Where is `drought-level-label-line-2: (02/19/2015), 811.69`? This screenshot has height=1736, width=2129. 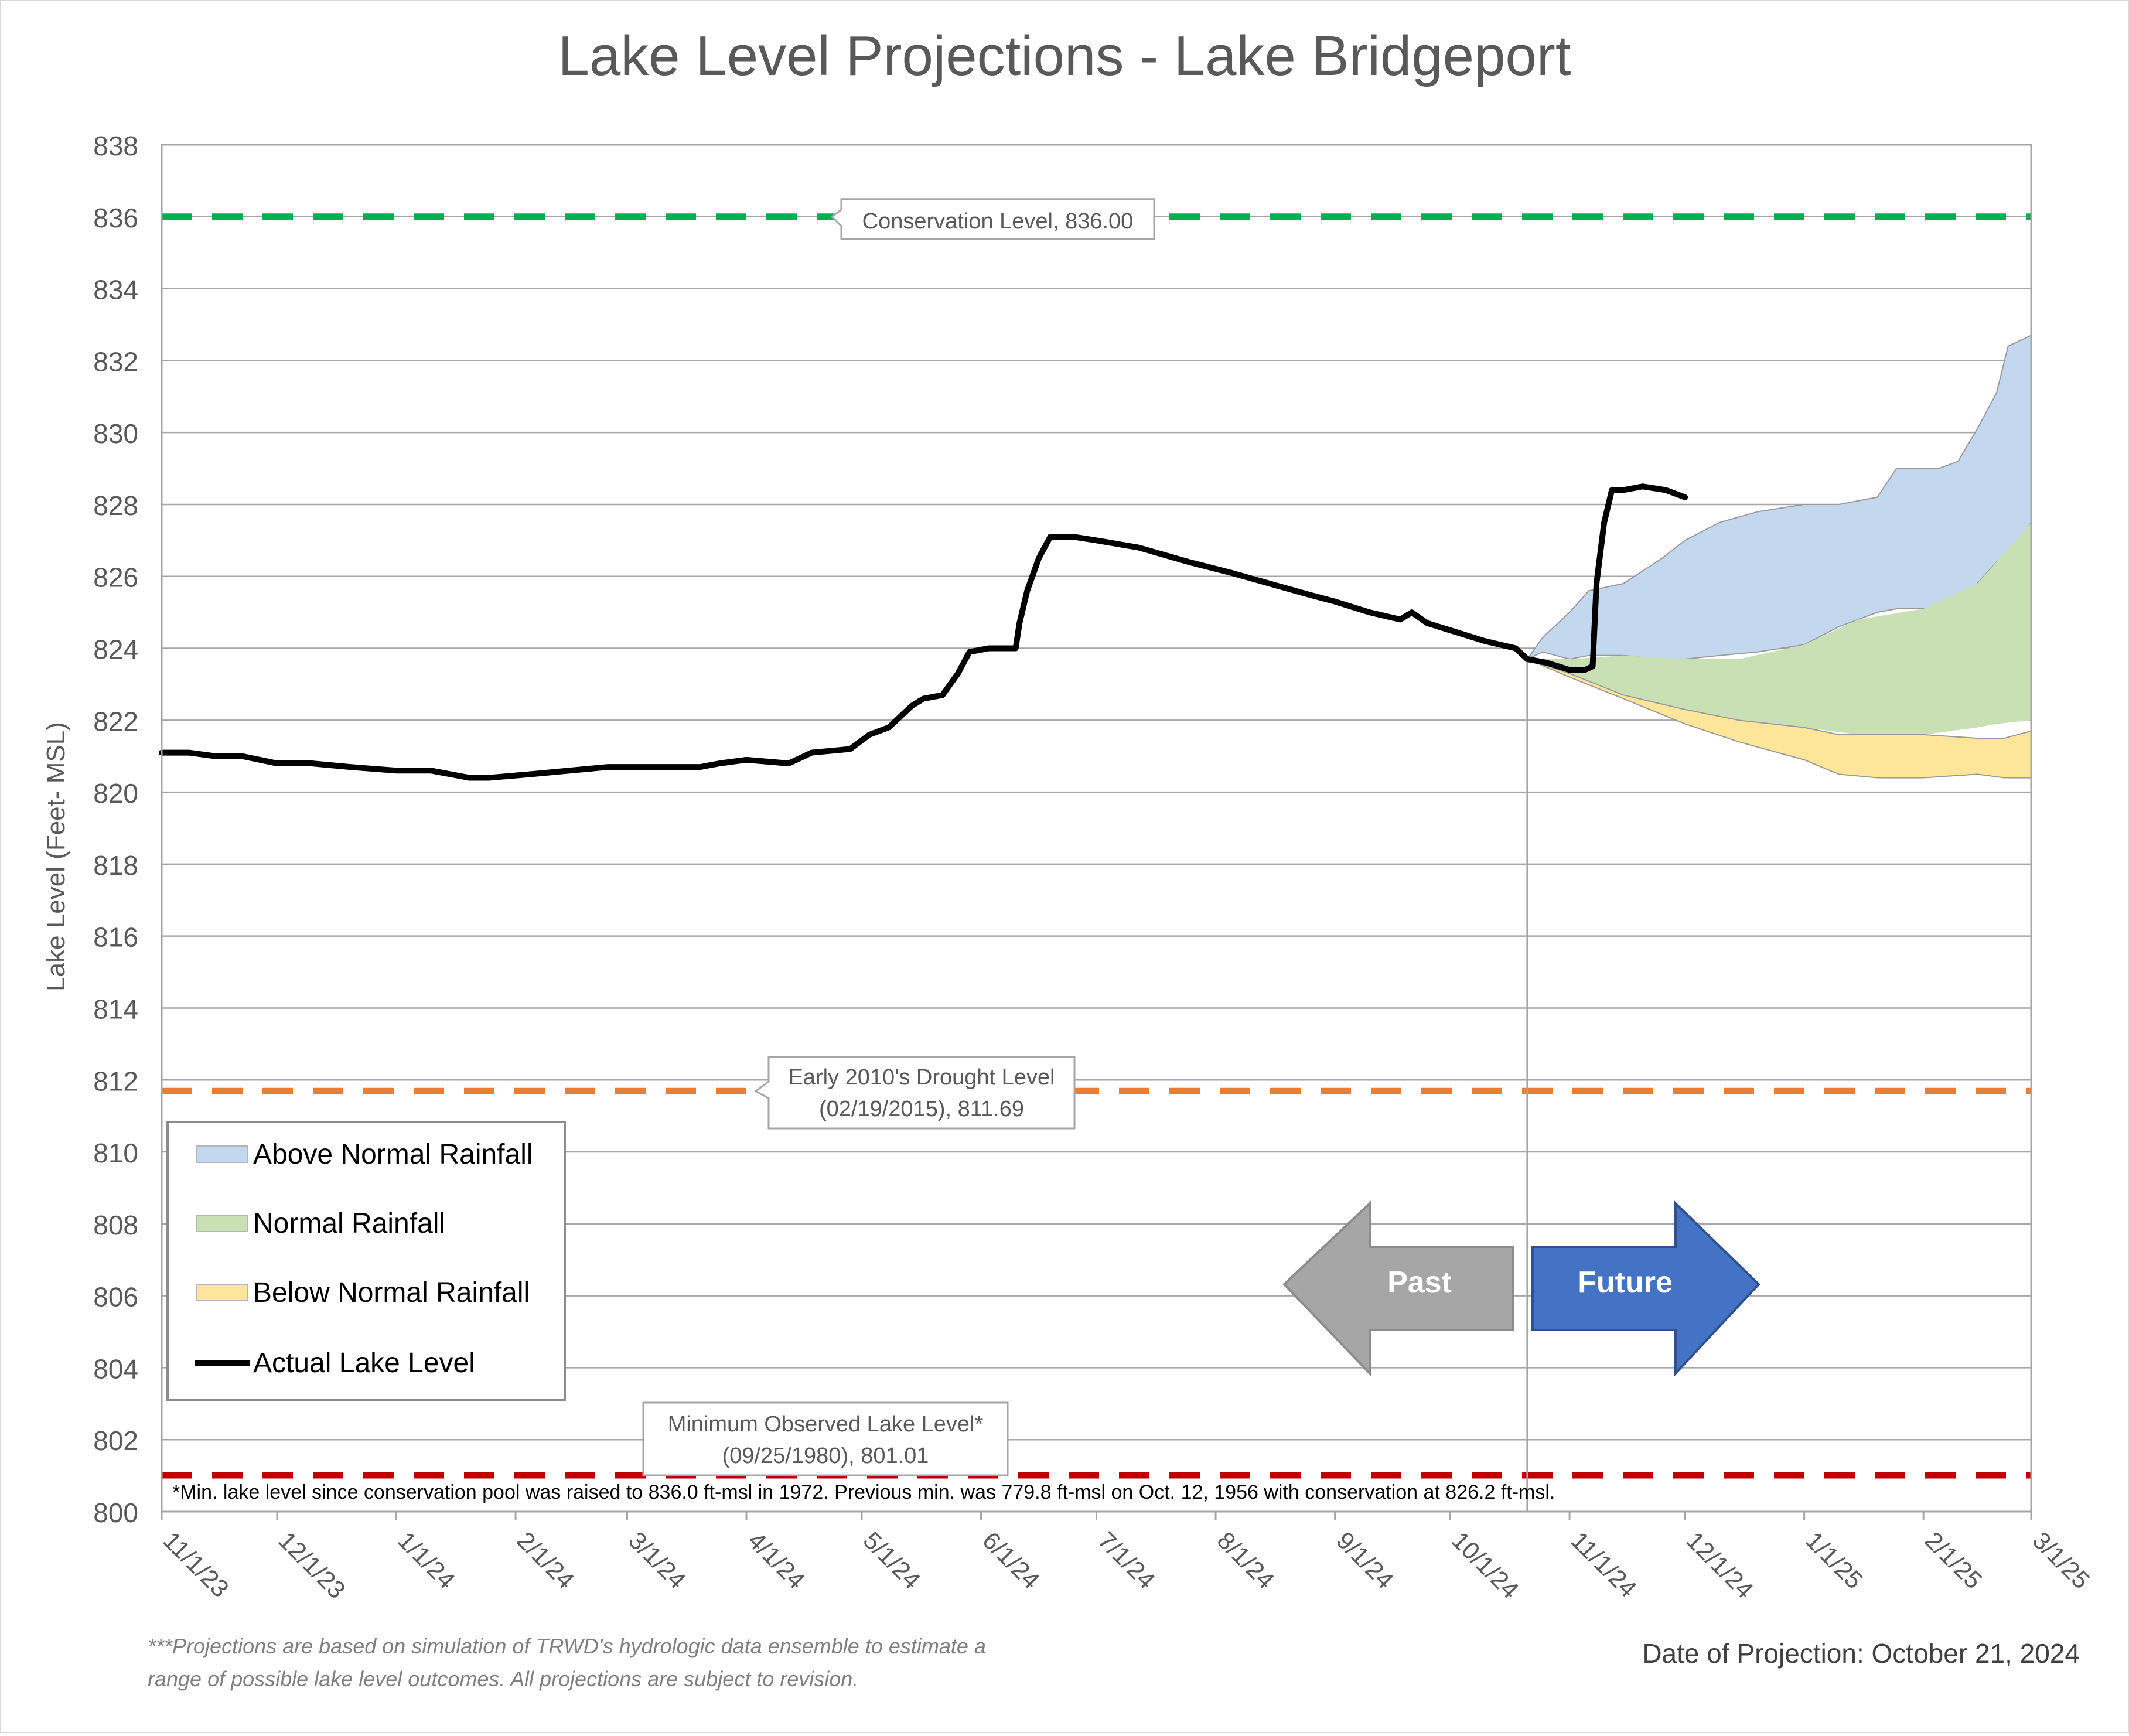 drought-level-label-line-2: (02/19/2015), 811.69 is located at coordinates (922, 1109).